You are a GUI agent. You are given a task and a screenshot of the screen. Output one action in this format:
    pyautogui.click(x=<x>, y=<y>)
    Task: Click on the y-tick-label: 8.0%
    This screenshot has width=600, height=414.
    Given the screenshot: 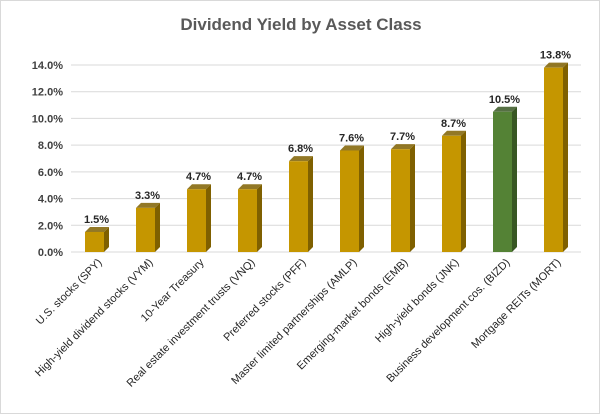 What is the action you would take?
    pyautogui.click(x=50, y=146)
    